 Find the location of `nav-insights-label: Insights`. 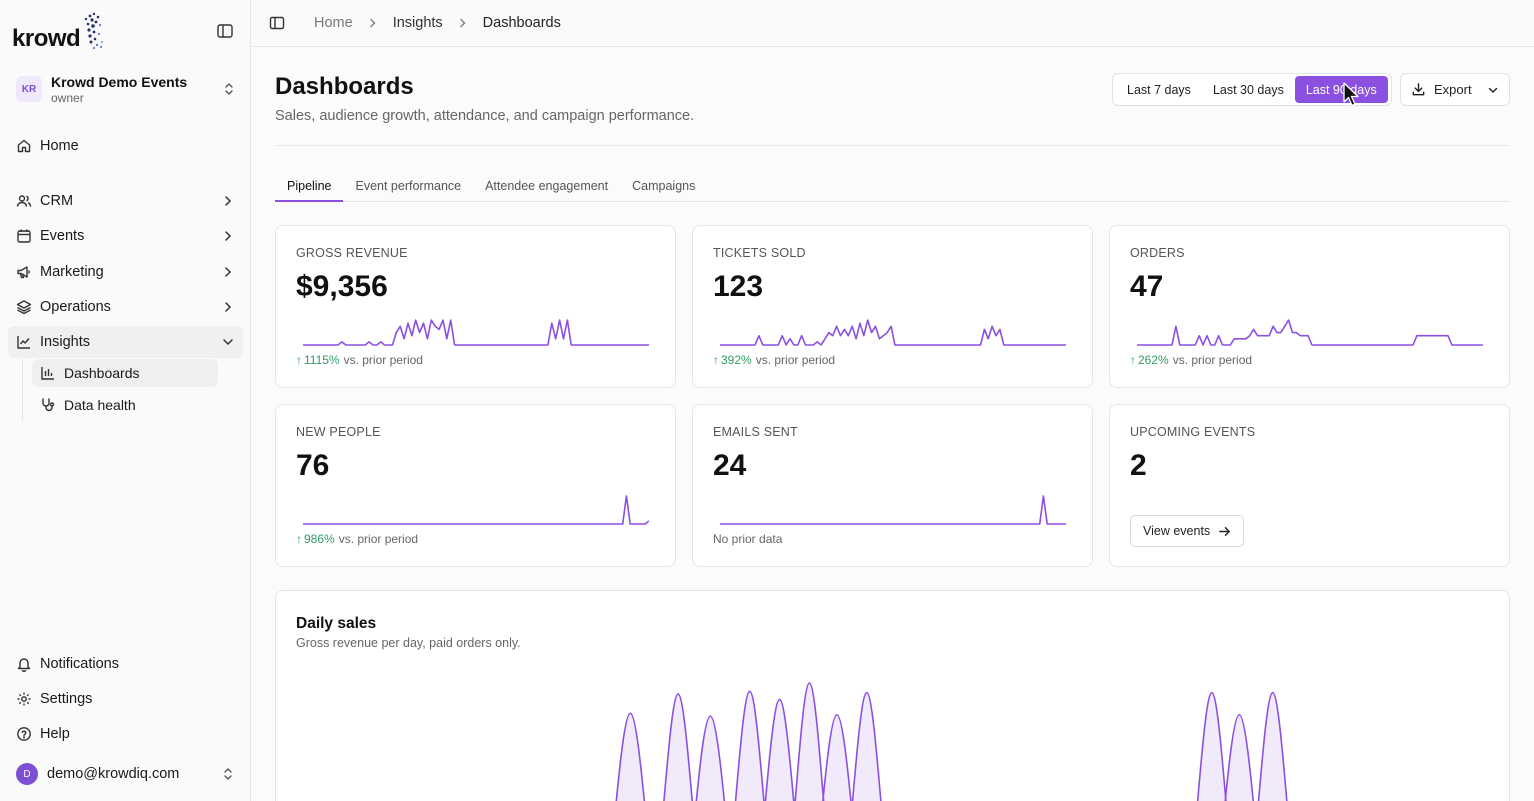

nav-insights-label: Insights is located at coordinates (65, 342).